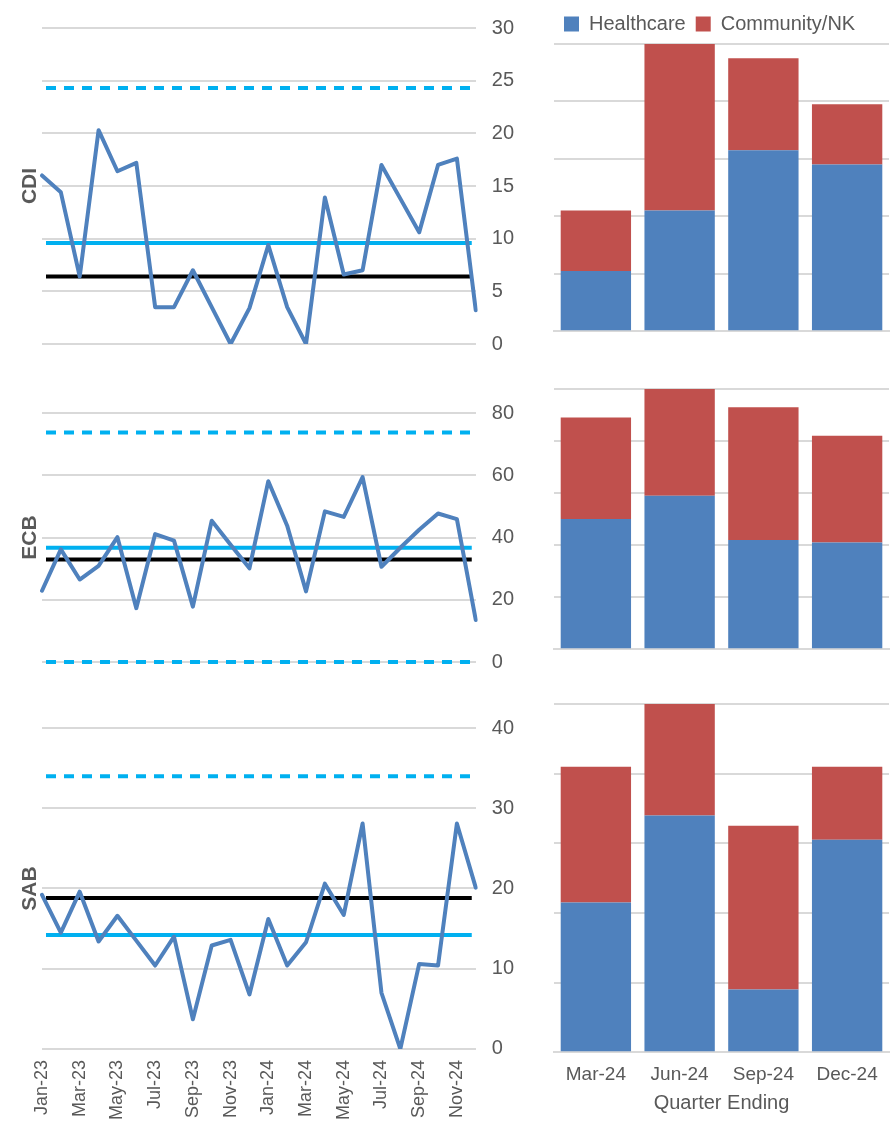  Describe the element at coordinates (721, 1101) in the screenshot. I see `x-axis-title: Quarter Ending` at that location.